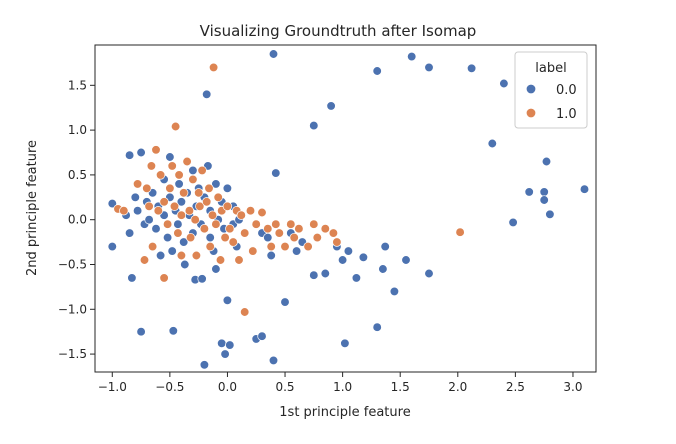 Image resolution: width=676 pixels, height=444 pixels. Describe the element at coordinates (77, 130) in the screenshot. I see `y-tick-label: 1.0` at that location.